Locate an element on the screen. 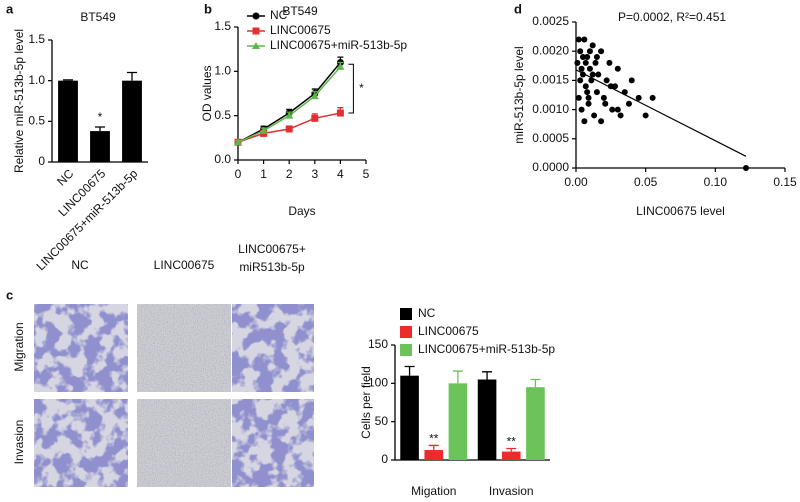 Image resolution: width=800 pixels, height=502 pixels. y-tick-label: 0 is located at coordinates (41, 161).